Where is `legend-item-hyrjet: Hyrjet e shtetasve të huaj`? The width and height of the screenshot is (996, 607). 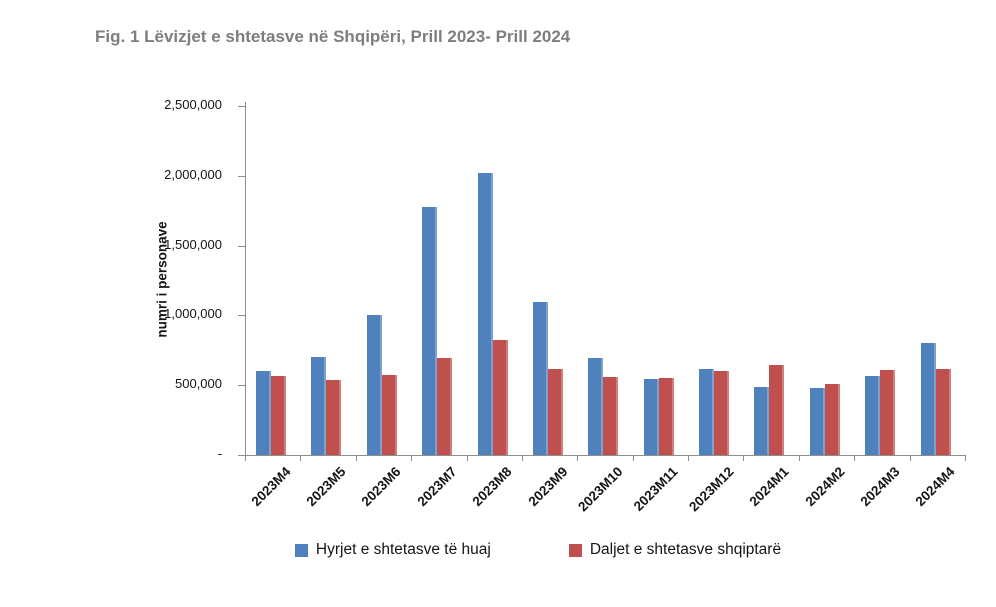
legend-item-hyrjet: Hyrjet e shtetasve të huaj is located at coordinates (392, 550).